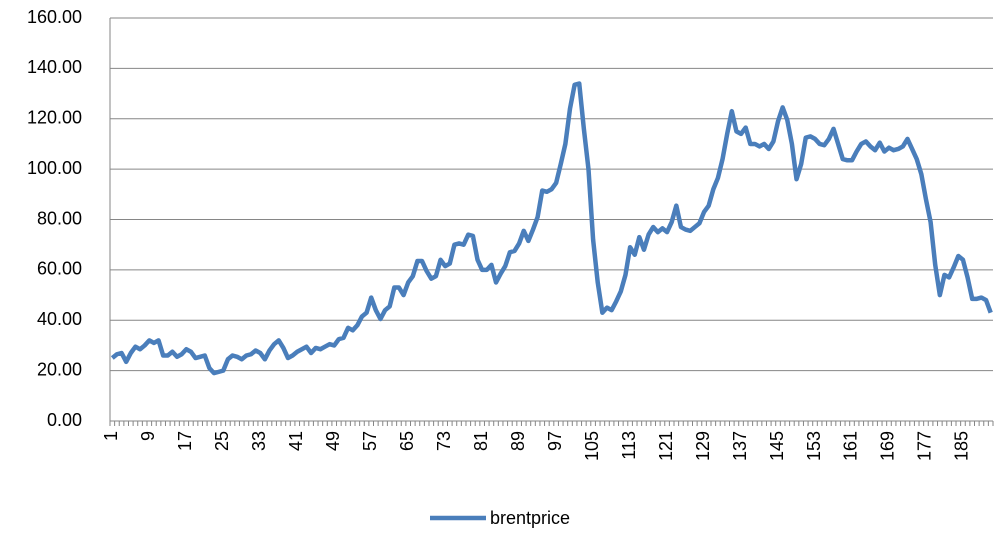 This screenshot has width=994, height=534. Describe the element at coordinates (222, 441) in the screenshot. I see `x-tick-label: 25` at that location.